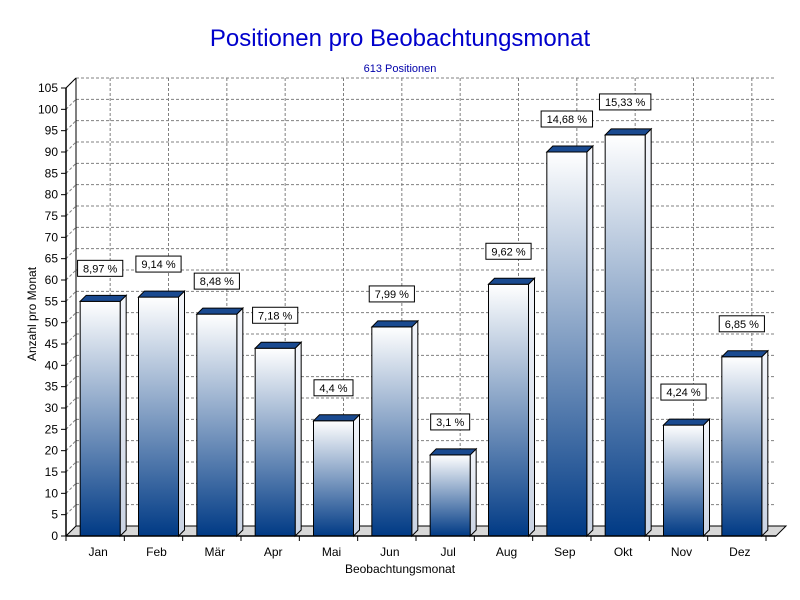  Describe the element at coordinates (217, 282) in the screenshot. I see `data-label: 8,48 %` at that location.